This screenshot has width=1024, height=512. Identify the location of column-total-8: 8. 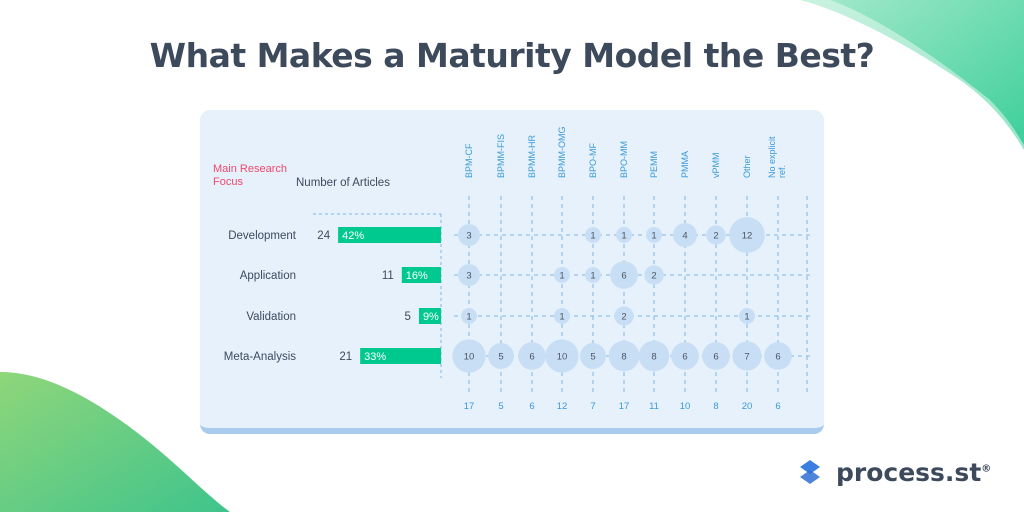
(715, 406).